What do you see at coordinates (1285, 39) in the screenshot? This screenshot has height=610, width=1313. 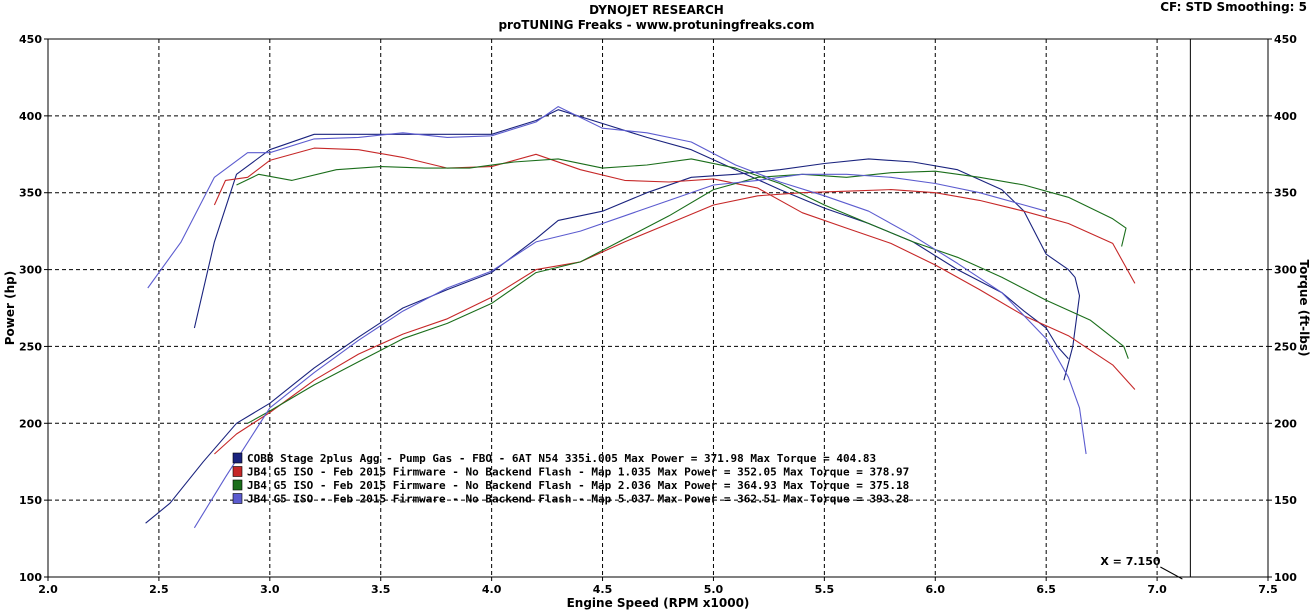 I see `y2-tick-label: 450` at bounding box center [1285, 39].